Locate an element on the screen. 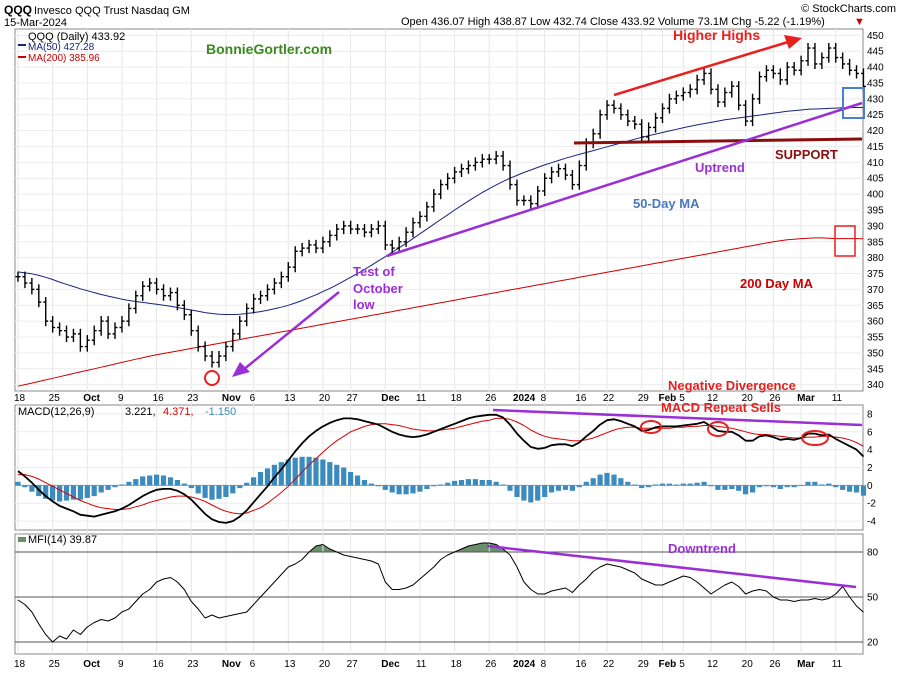 This screenshot has width=900, height=678. price-tick-label: 440 is located at coordinates (875, 68).